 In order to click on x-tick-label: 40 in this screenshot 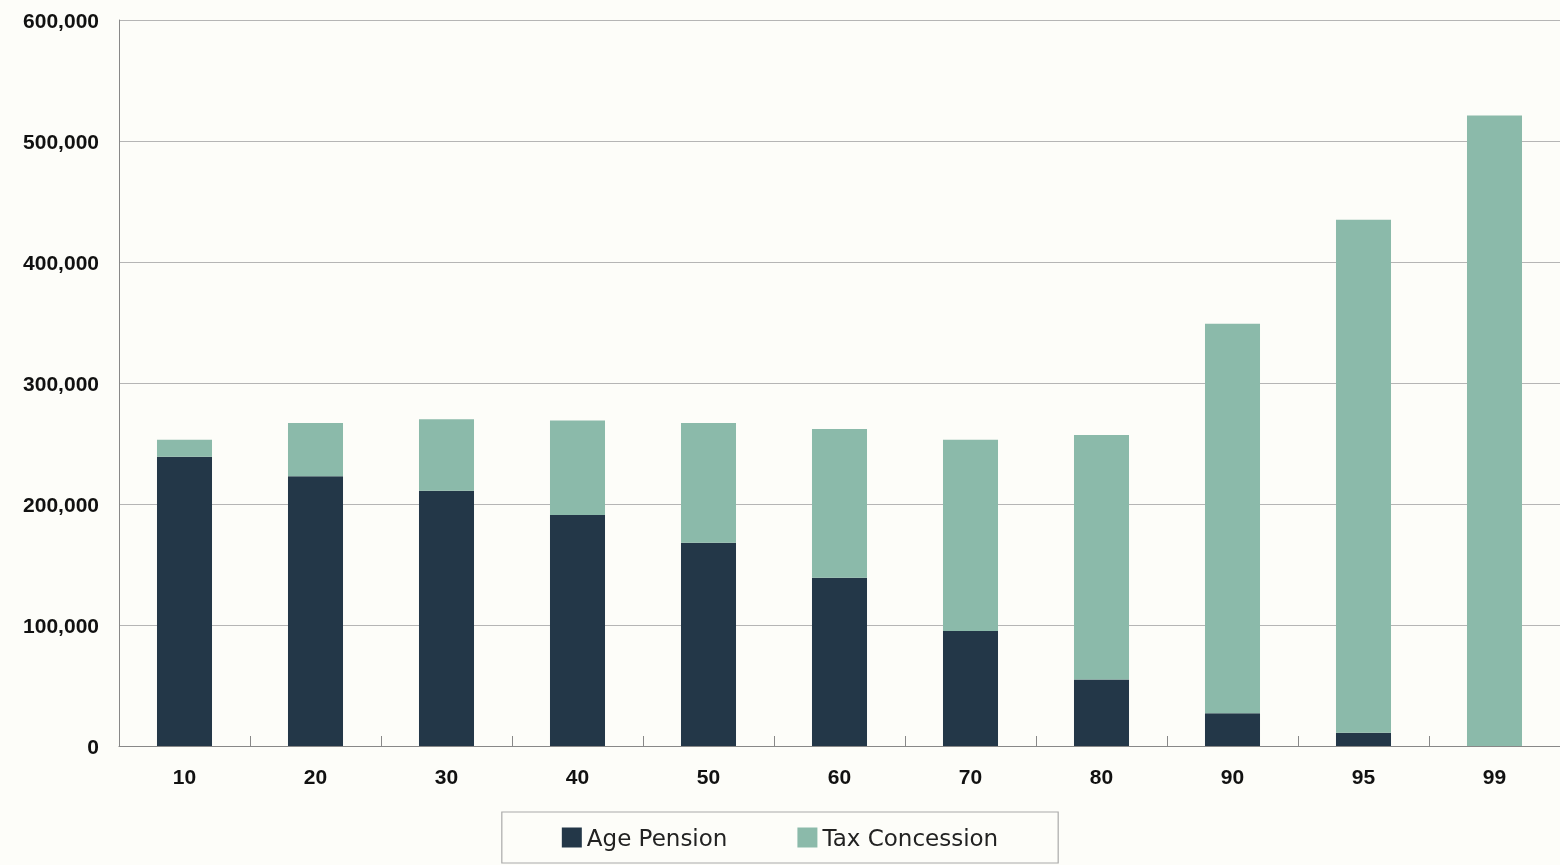, I will do `click(577, 776)`.